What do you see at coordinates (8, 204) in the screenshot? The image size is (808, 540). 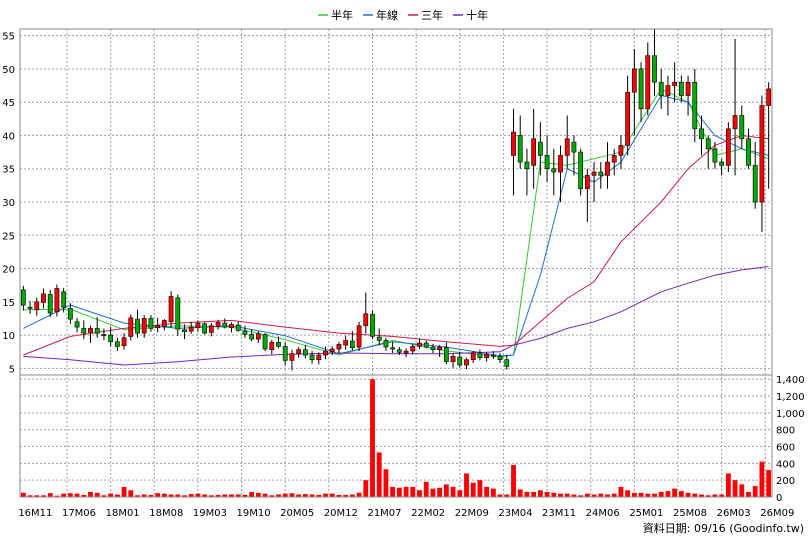 I see `price-axis: 5 10 15 20 25 30 35 40 45 50 55` at bounding box center [8, 204].